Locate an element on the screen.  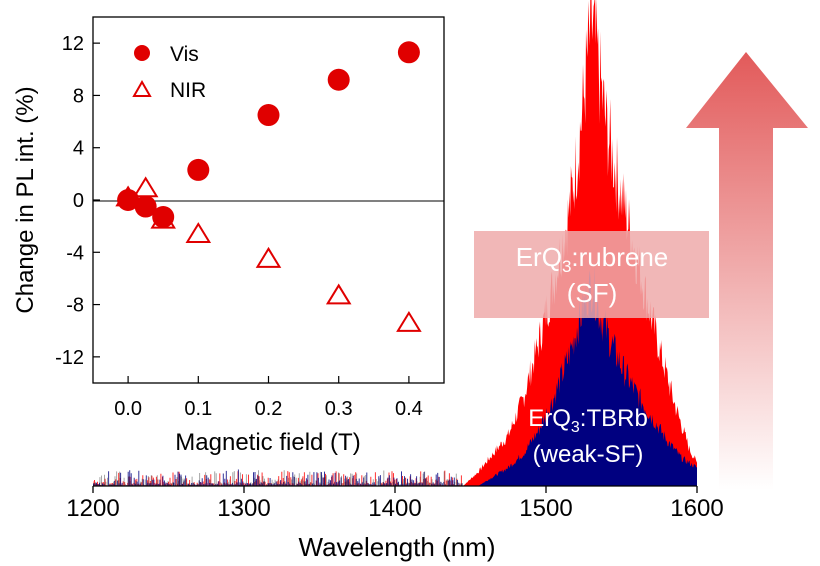
spectrum-x-axis-label: Wavelength (nm) is located at coordinates (397, 547).